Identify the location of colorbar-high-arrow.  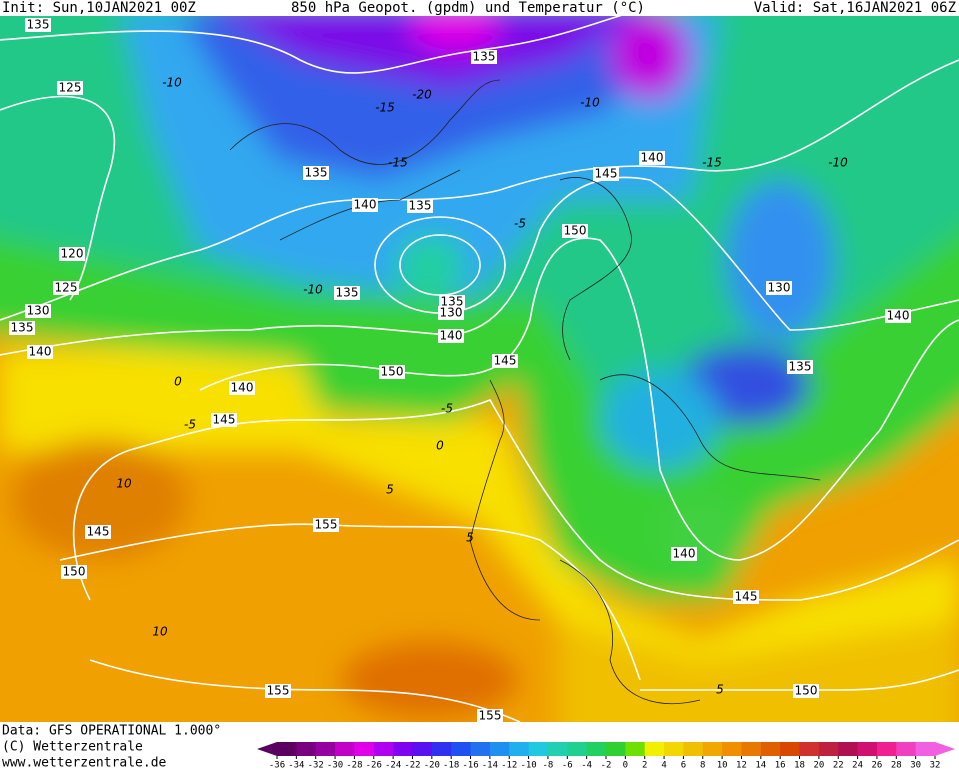
(945, 749).